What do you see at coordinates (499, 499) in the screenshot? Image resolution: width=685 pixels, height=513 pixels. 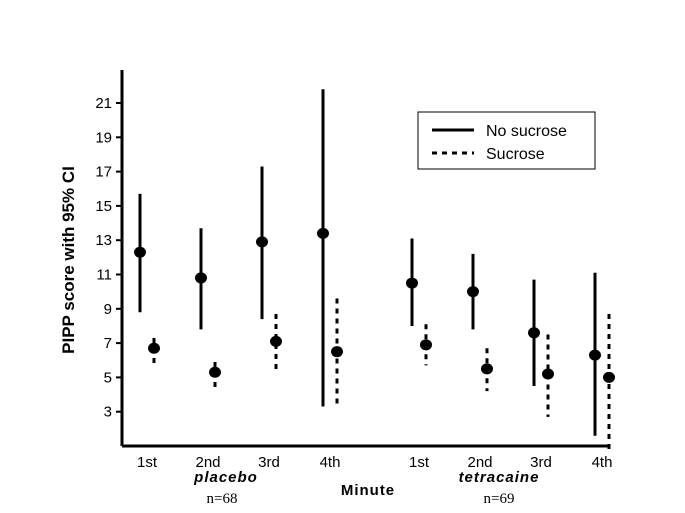 I see `group-n-tetracaine: n=69` at bounding box center [499, 499].